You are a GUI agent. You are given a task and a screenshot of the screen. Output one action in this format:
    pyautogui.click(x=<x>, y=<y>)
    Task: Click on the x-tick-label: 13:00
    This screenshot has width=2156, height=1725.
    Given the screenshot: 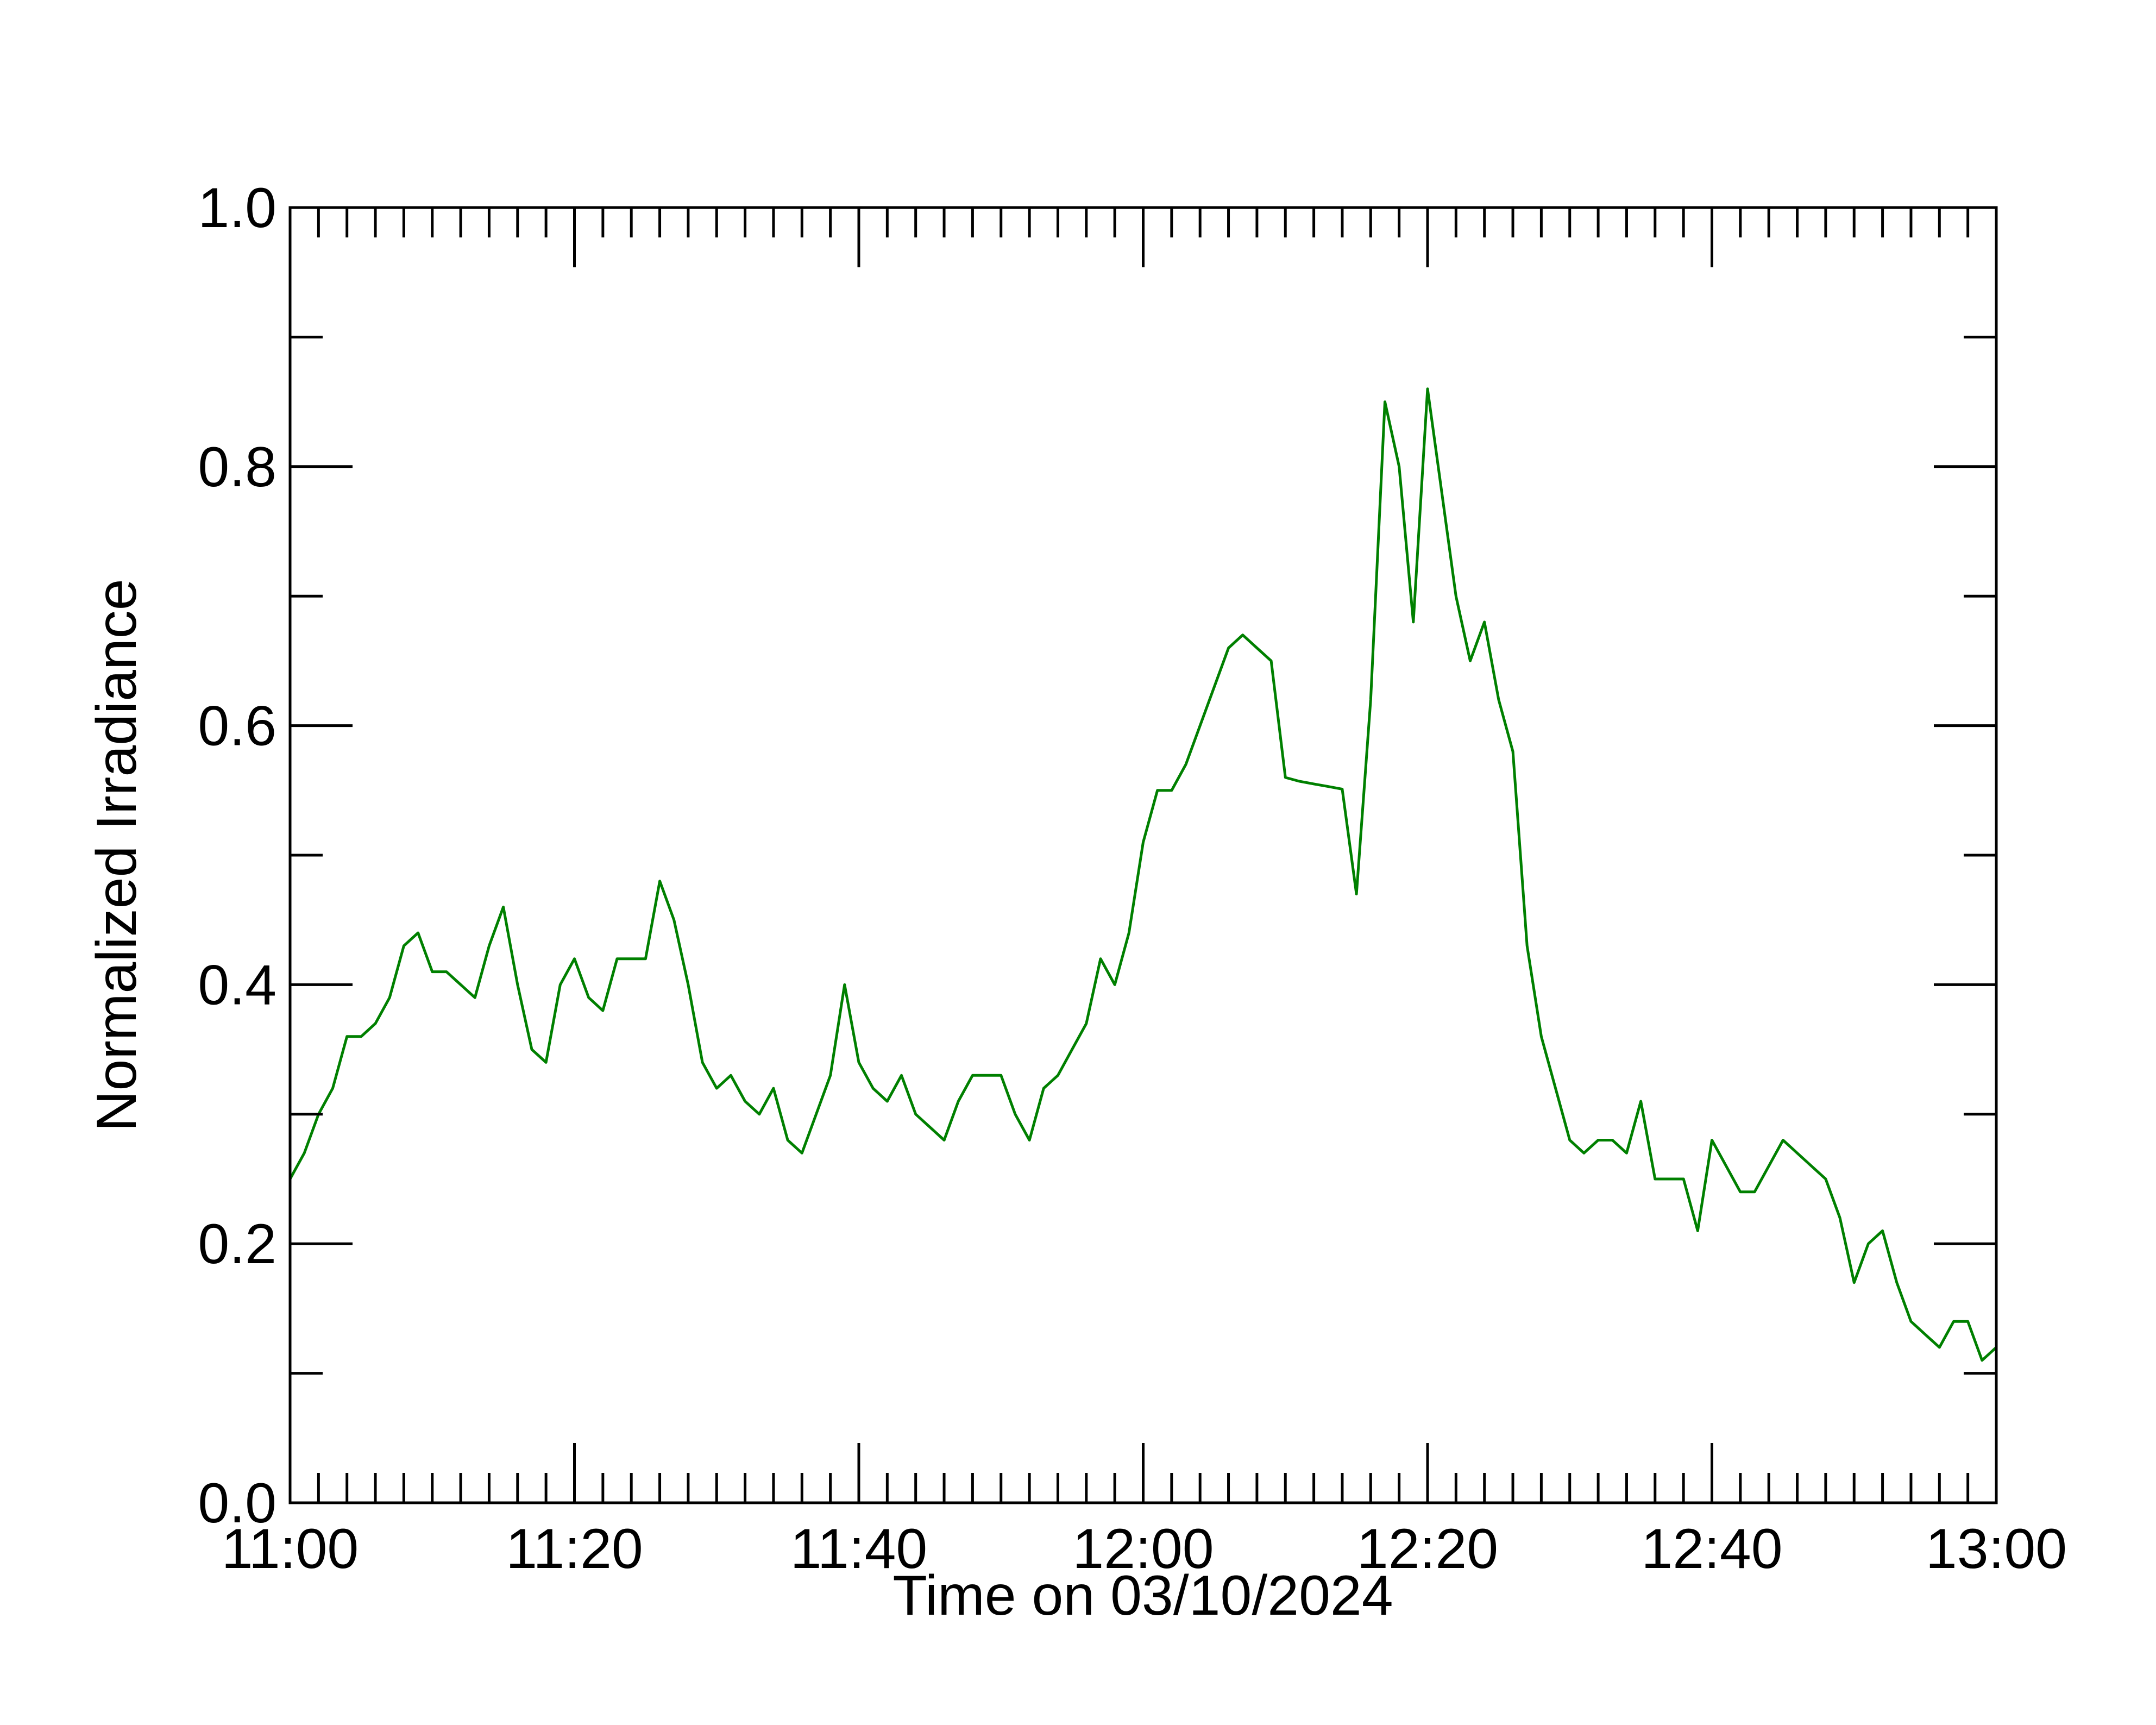 What is the action you would take?
    pyautogui.click(x=1996, y=1548)
    